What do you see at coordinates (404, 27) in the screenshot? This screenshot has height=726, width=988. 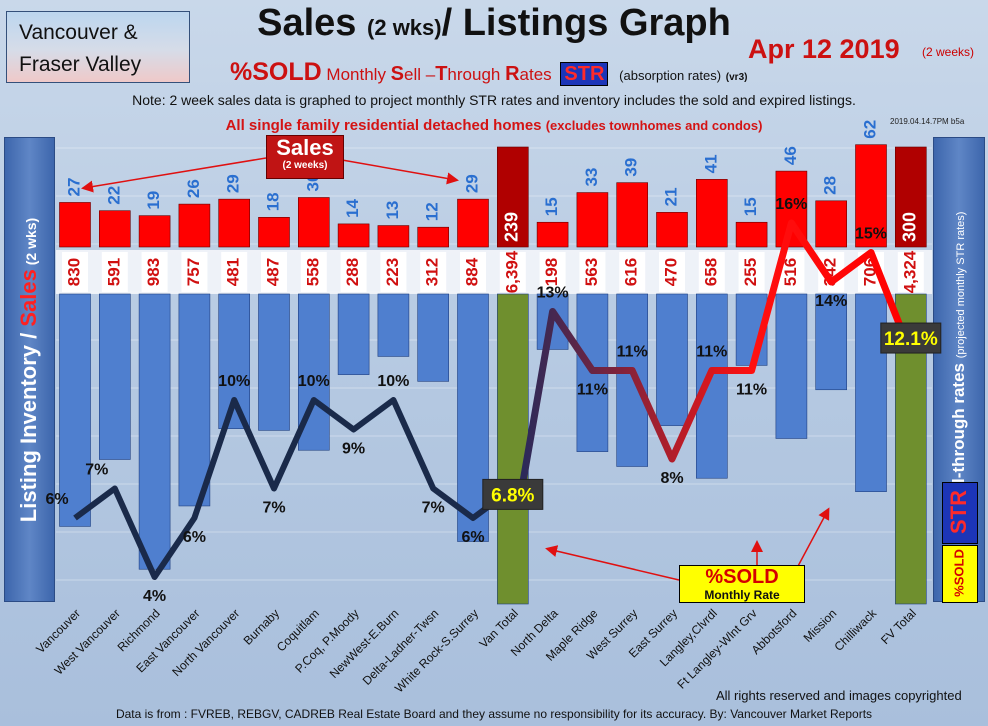 I see `title-paren: (2 wks)` at bounding box center [404, 27].